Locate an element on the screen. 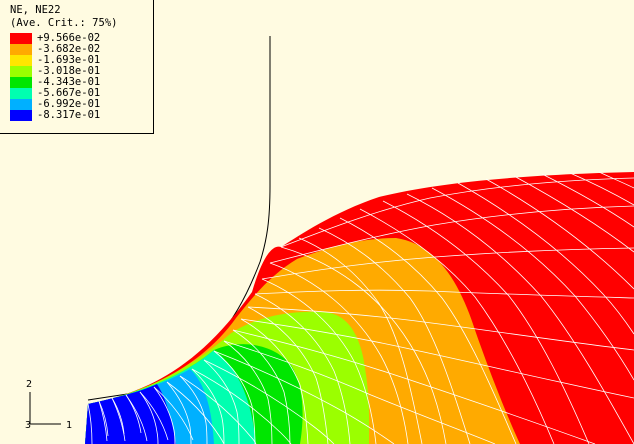 This screenshot has height=444, width=634. axis-3-label: 3 is located at coordinates (28, 425).